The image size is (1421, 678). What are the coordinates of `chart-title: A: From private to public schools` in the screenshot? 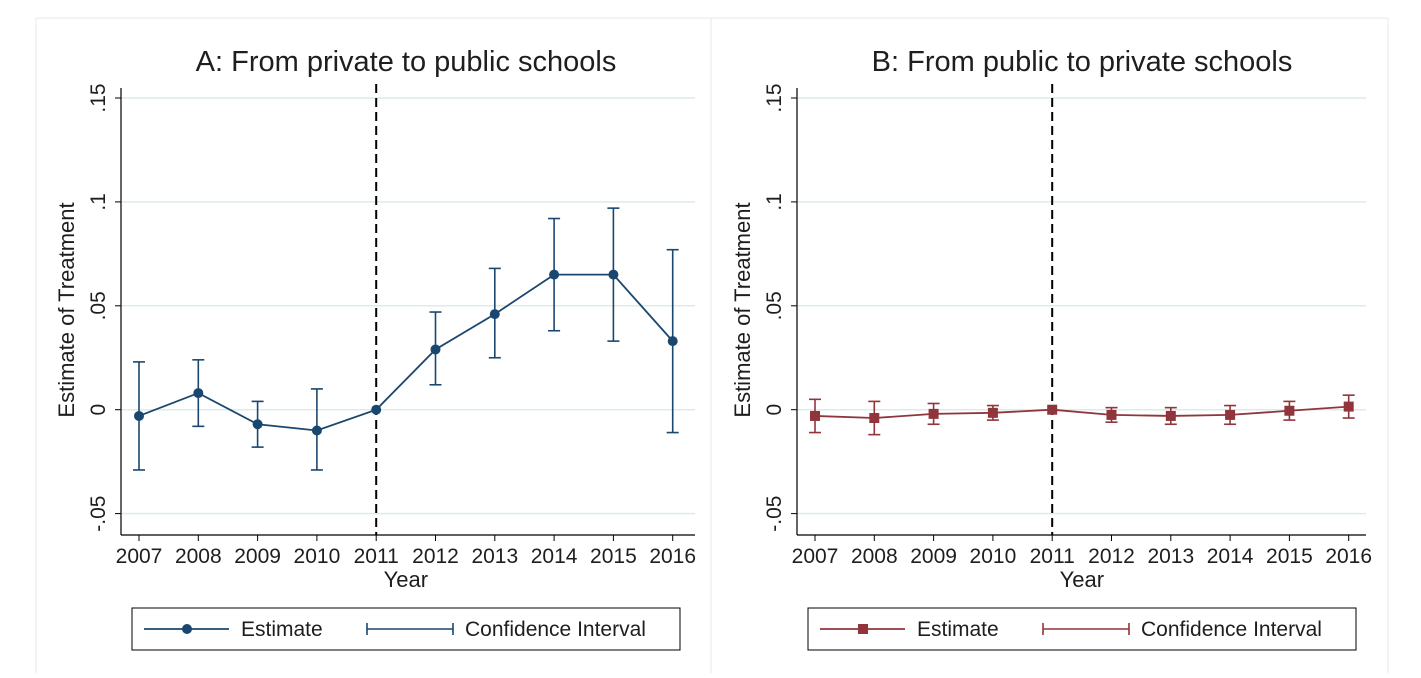 It's located at (406, 62).